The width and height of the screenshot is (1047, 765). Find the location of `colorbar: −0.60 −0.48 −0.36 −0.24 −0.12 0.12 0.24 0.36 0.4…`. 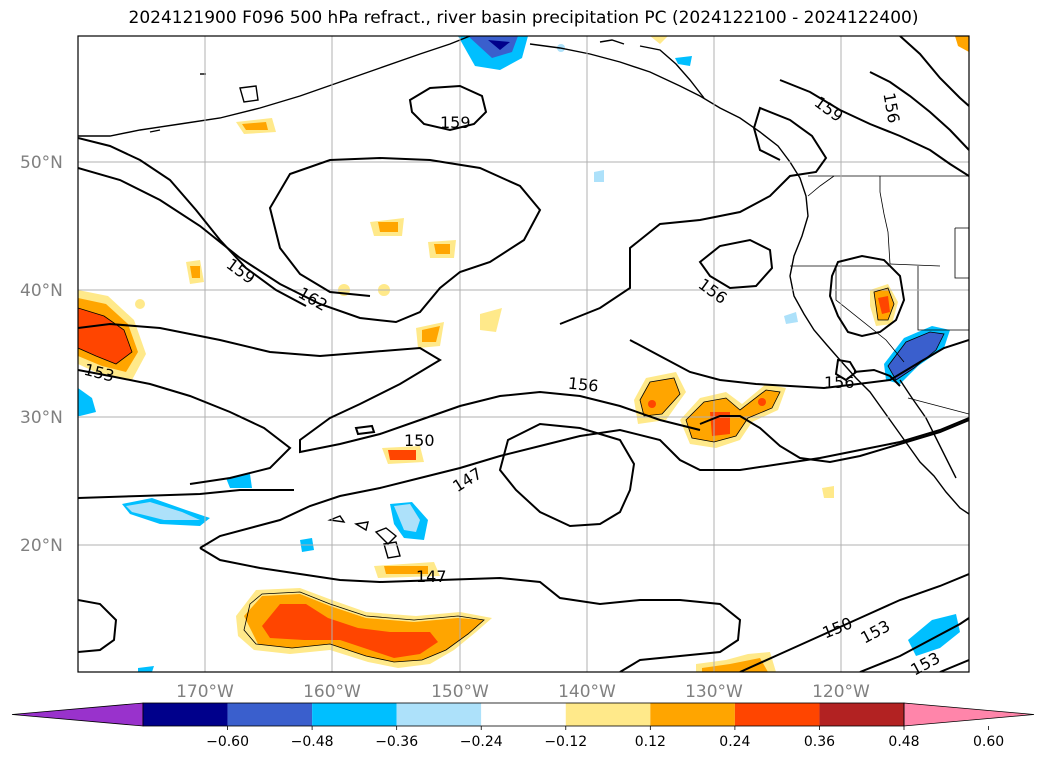

colorbar: −0.60 −0.48 −0.36 −0.24 −0.12 0.12 0.24 0.36 0.4… is located at coordinates (523, 726).